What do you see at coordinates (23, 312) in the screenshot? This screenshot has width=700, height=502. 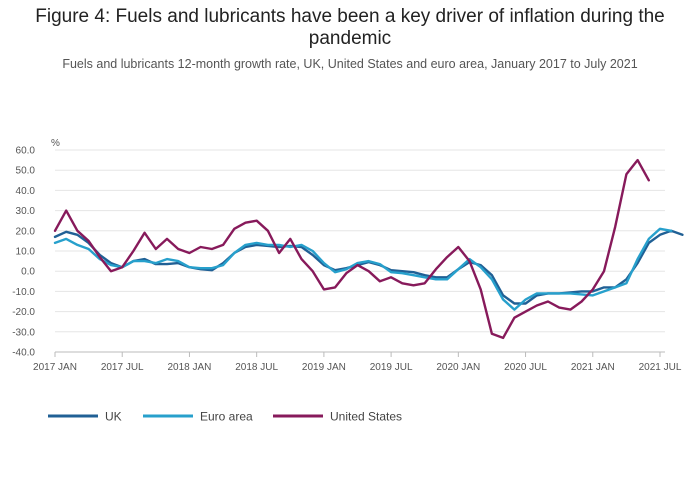 I see `y-tick-label: -20.0` at bounding box center [23, 312].